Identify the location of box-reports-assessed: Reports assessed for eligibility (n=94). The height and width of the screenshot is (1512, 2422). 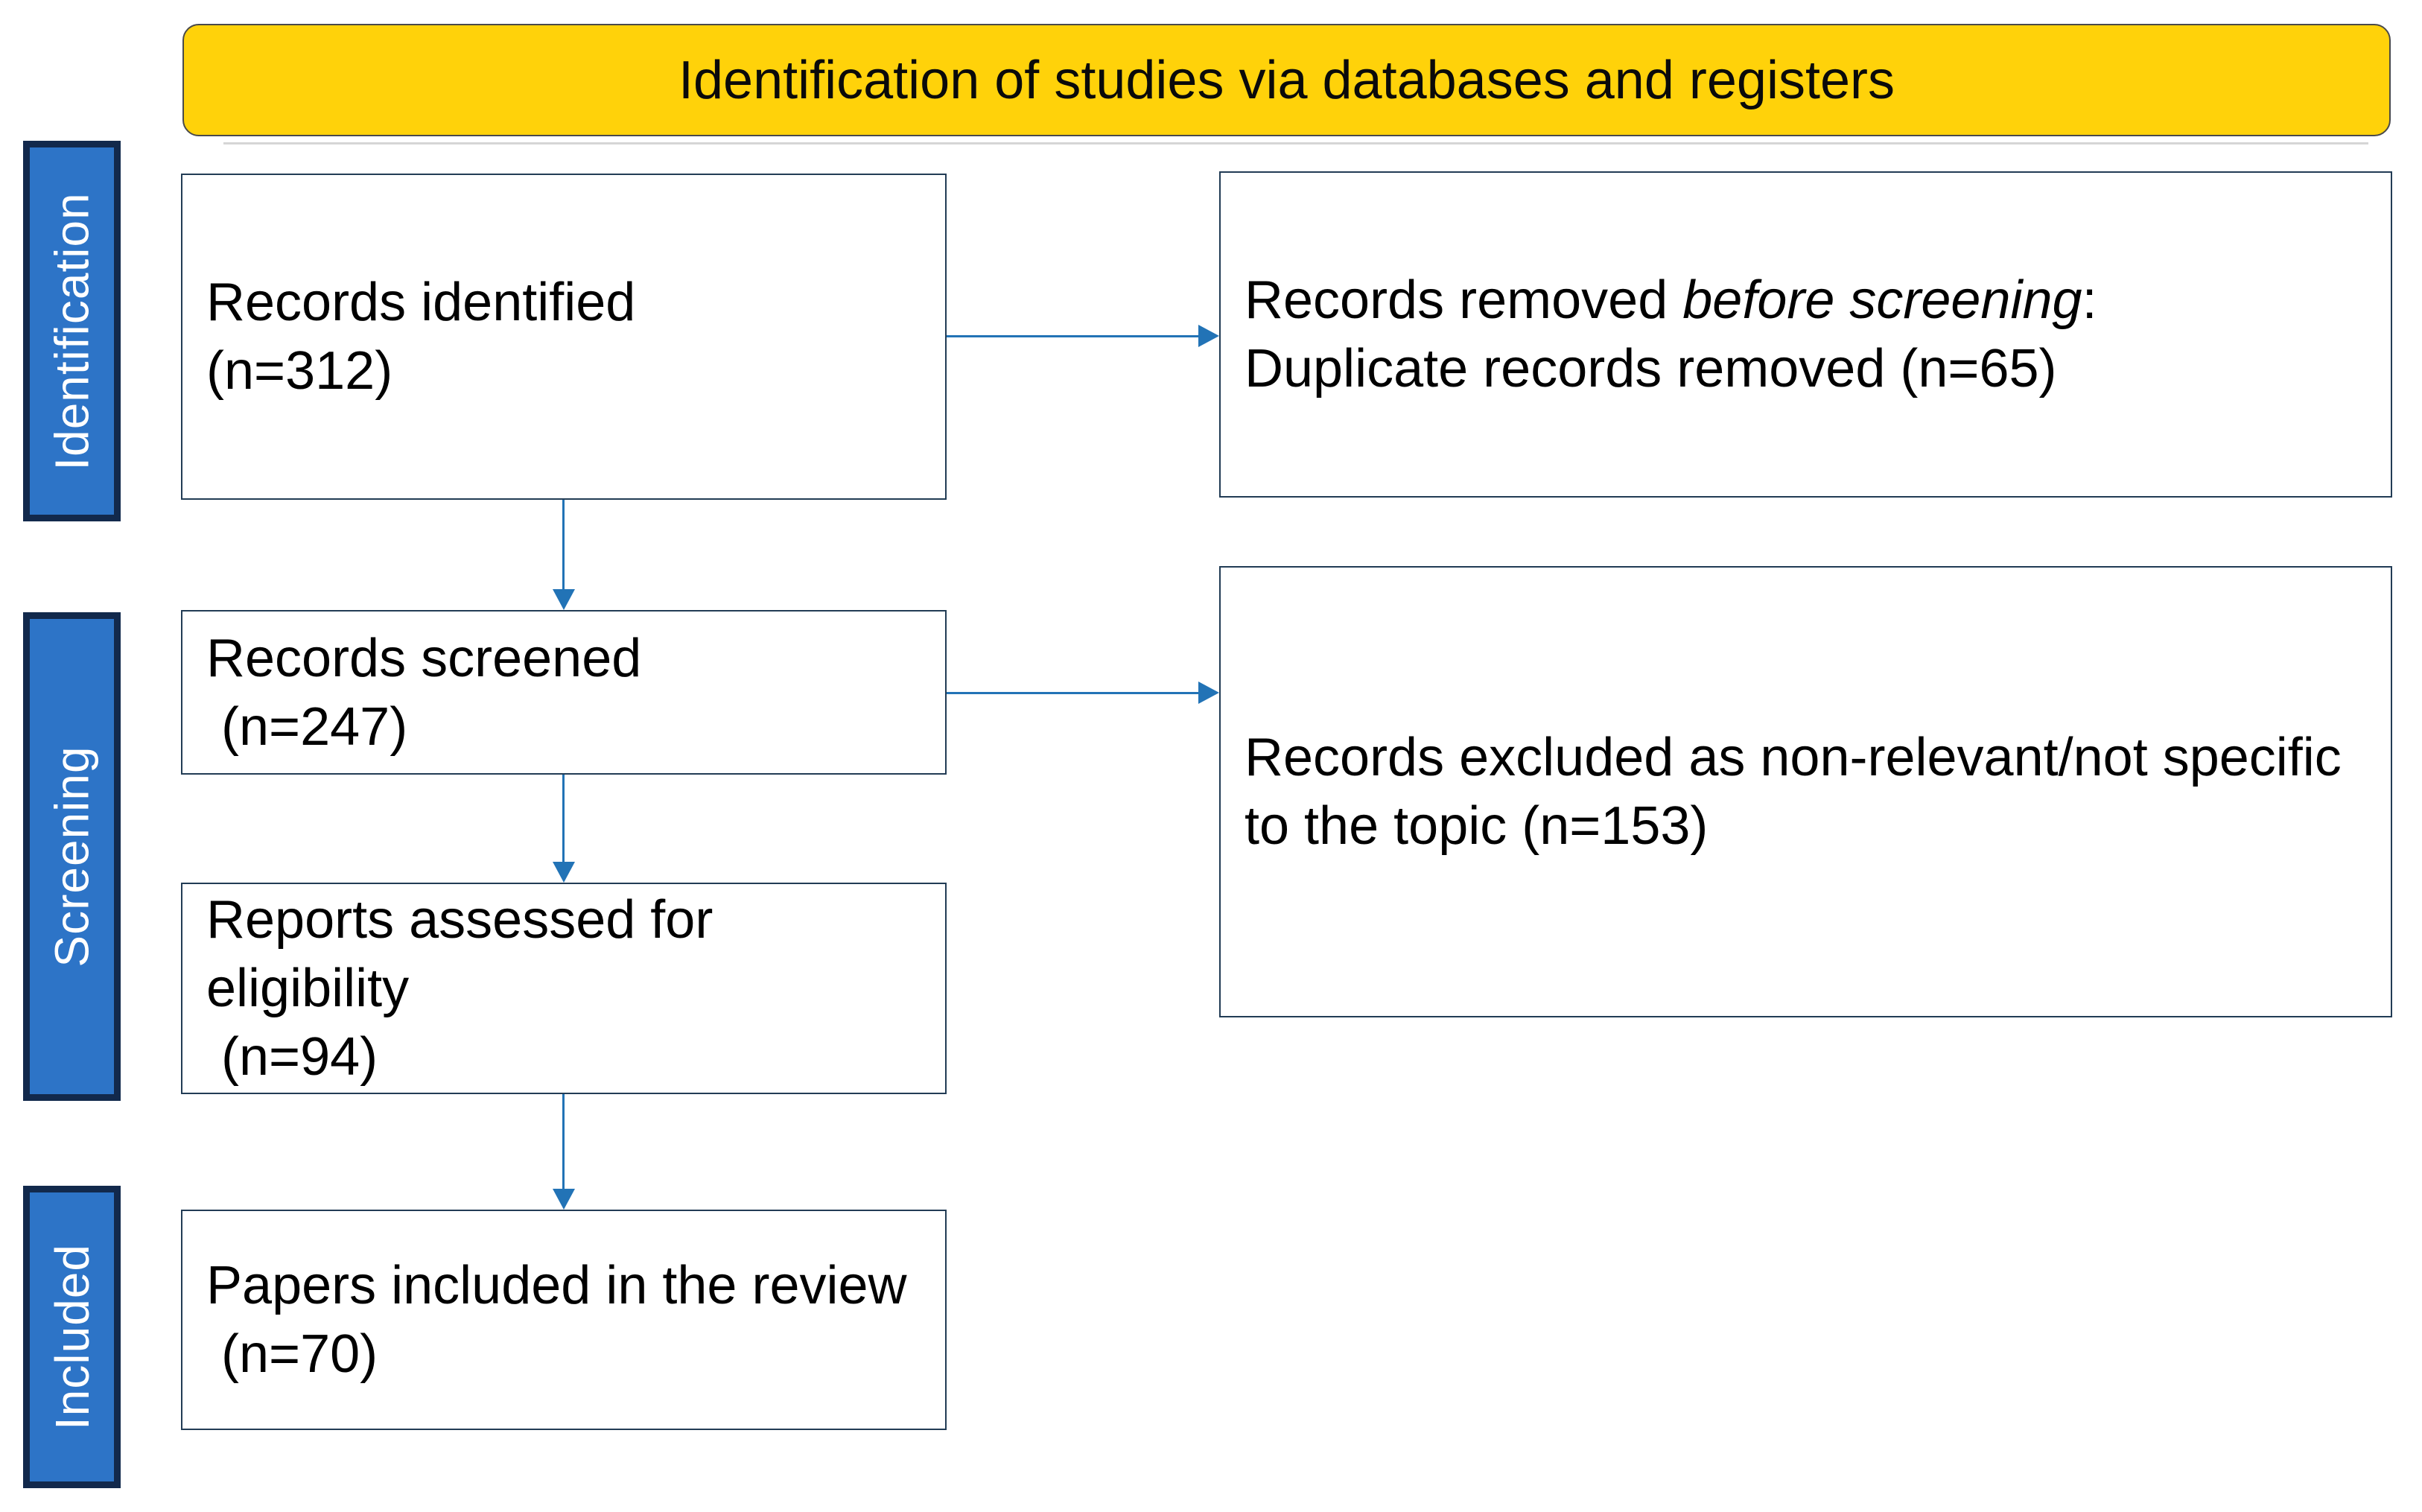
(564, 989).